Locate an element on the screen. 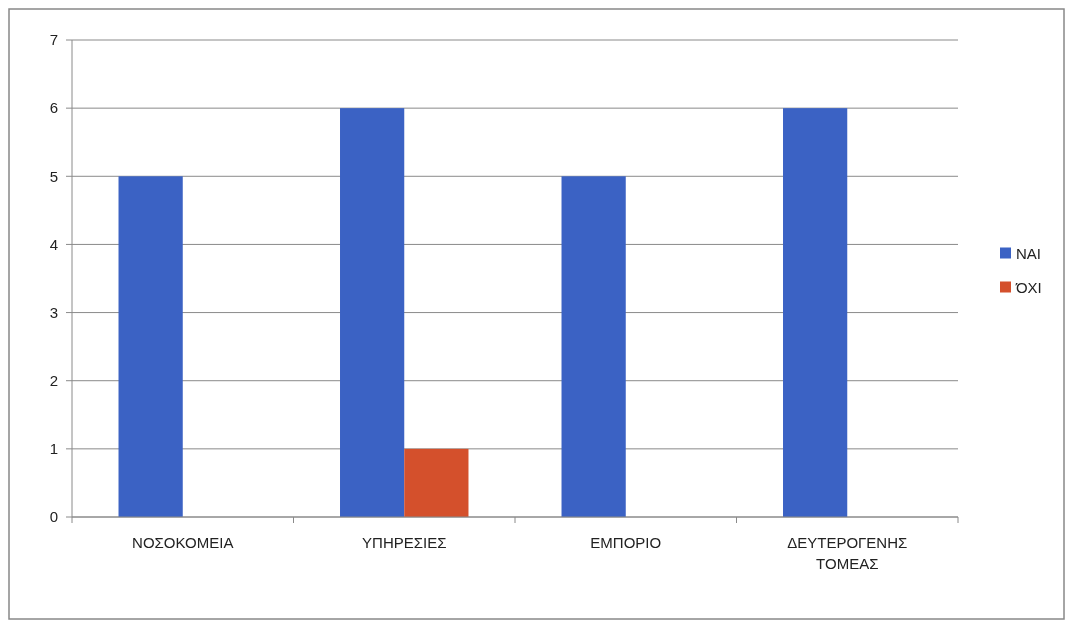  y-tick-label: 6 is located at coordinates (53, 108).